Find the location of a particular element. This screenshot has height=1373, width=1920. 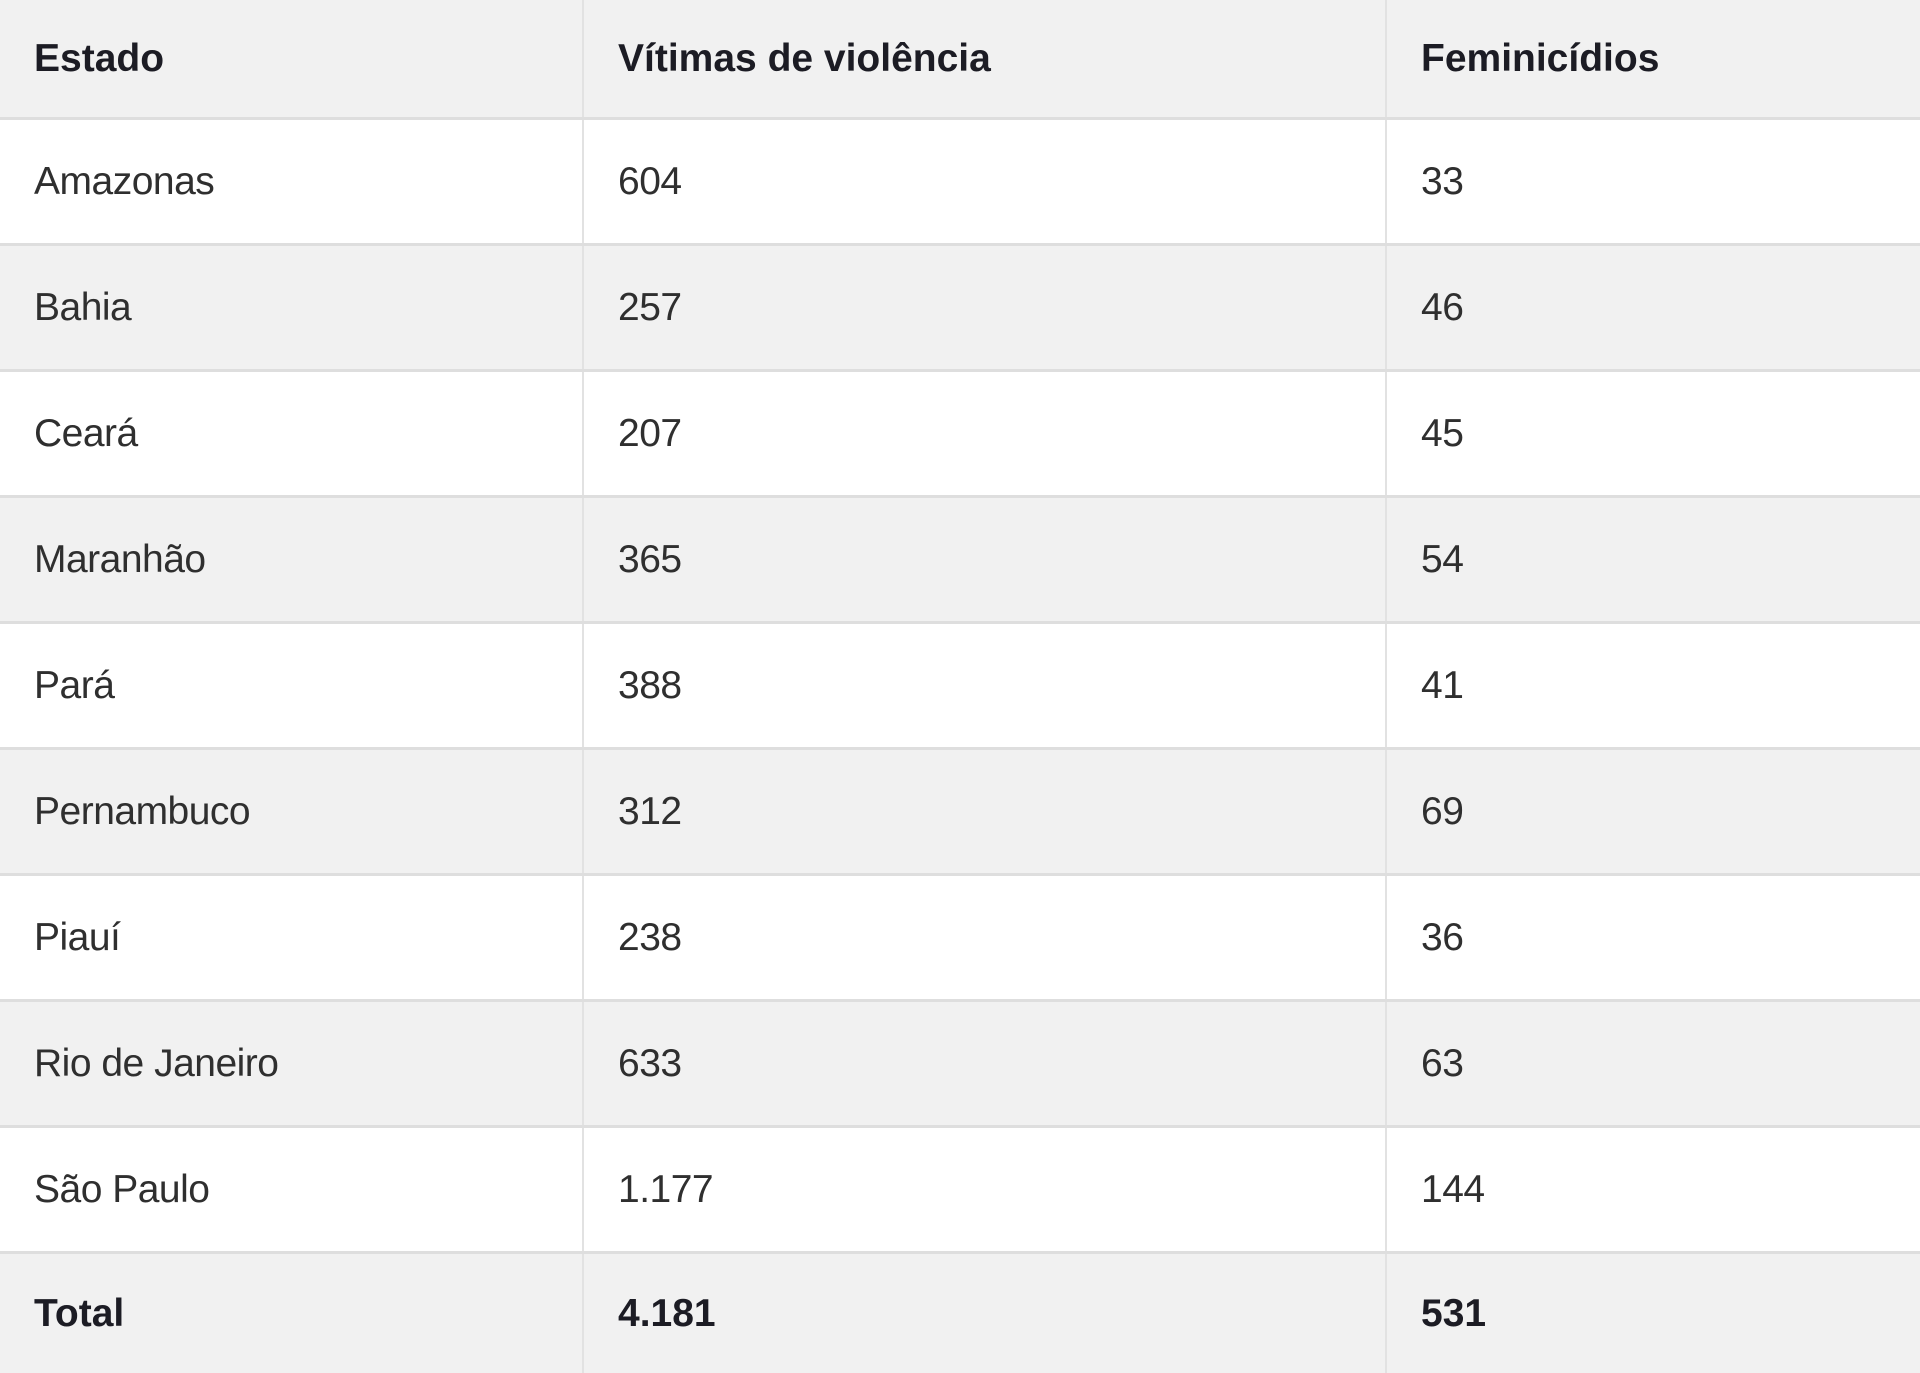

cell-vitimas: 1.177 is located at coordinates (985, 1190).